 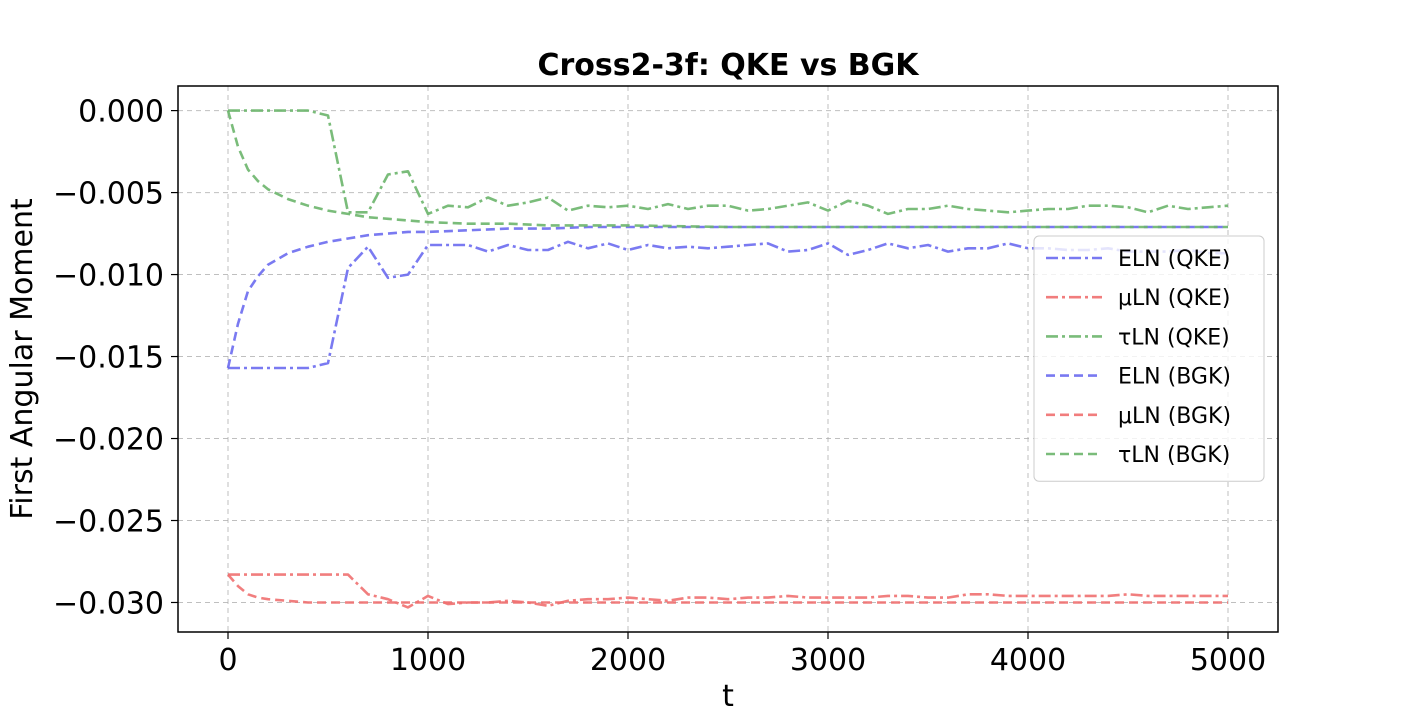 What do you see at coordinates (108, 194) in the screenshot?
I see `y-tick-label: −0.005` at bounding box center [108, 194].